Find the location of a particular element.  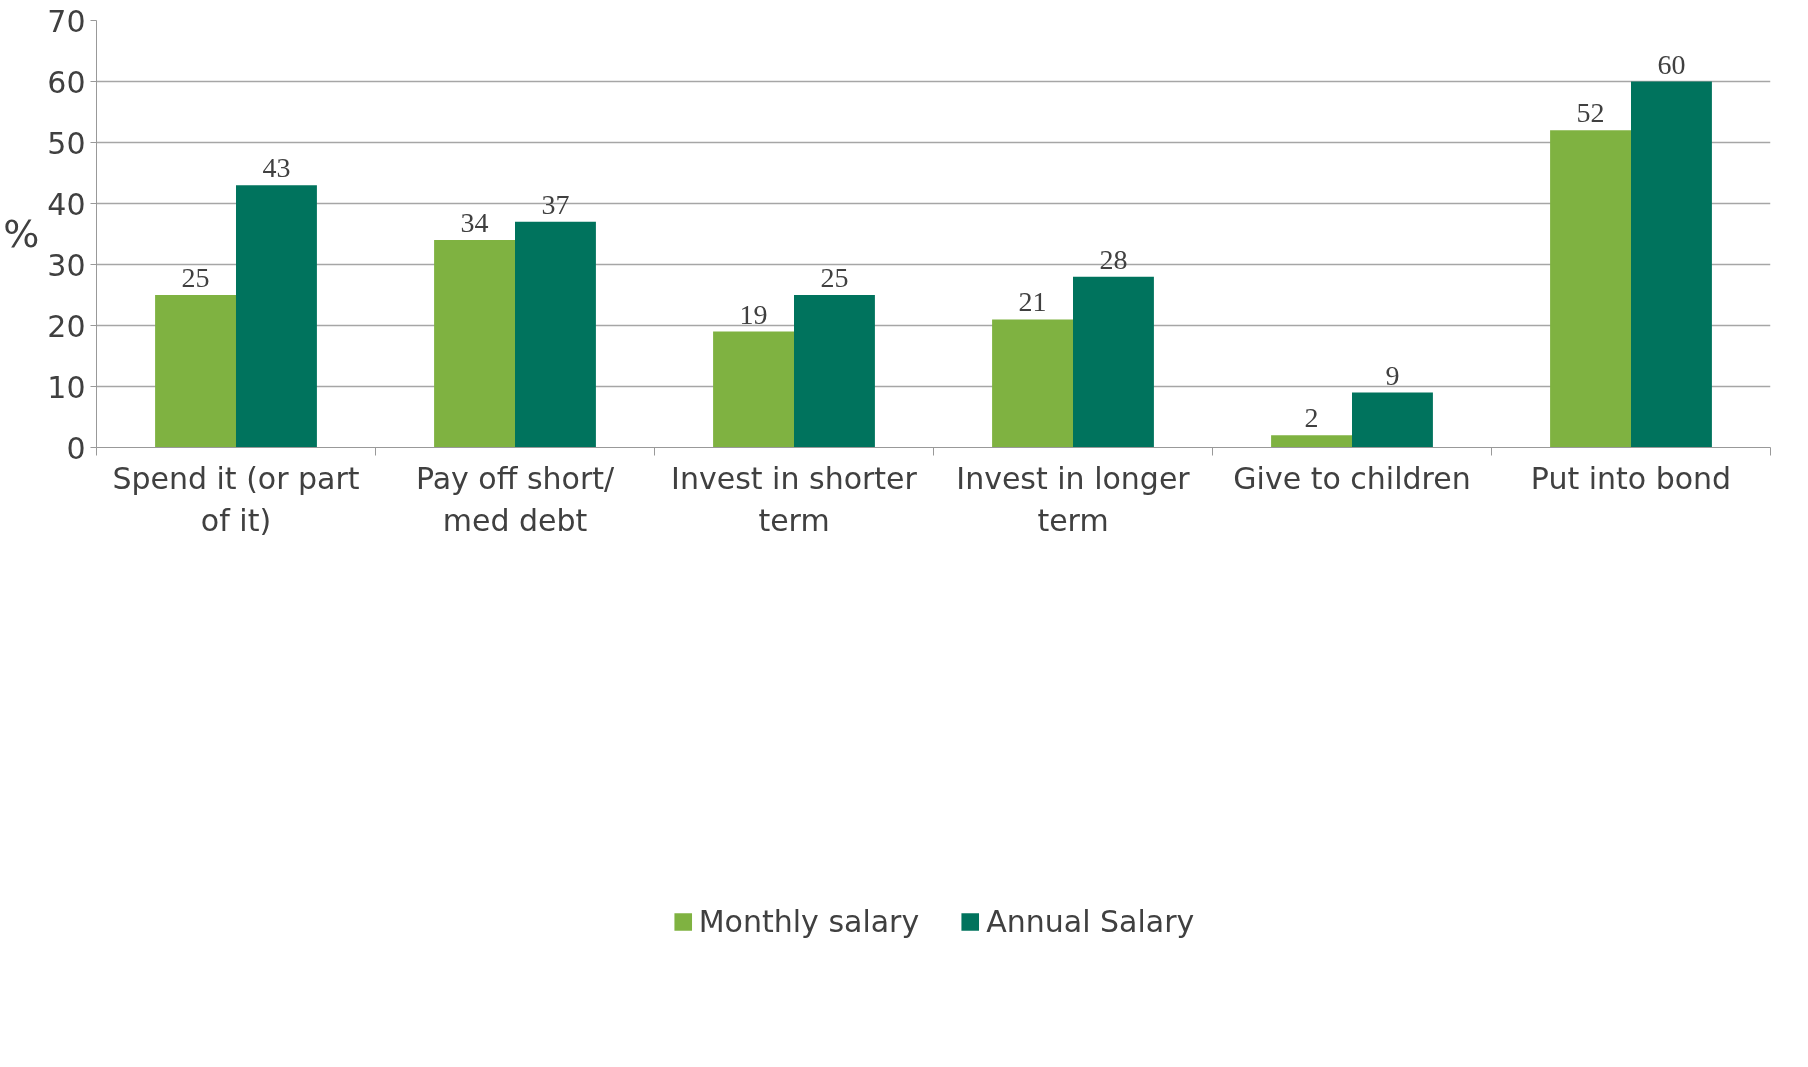

y-tick-label: 20 is located at coordinates (66, 326).